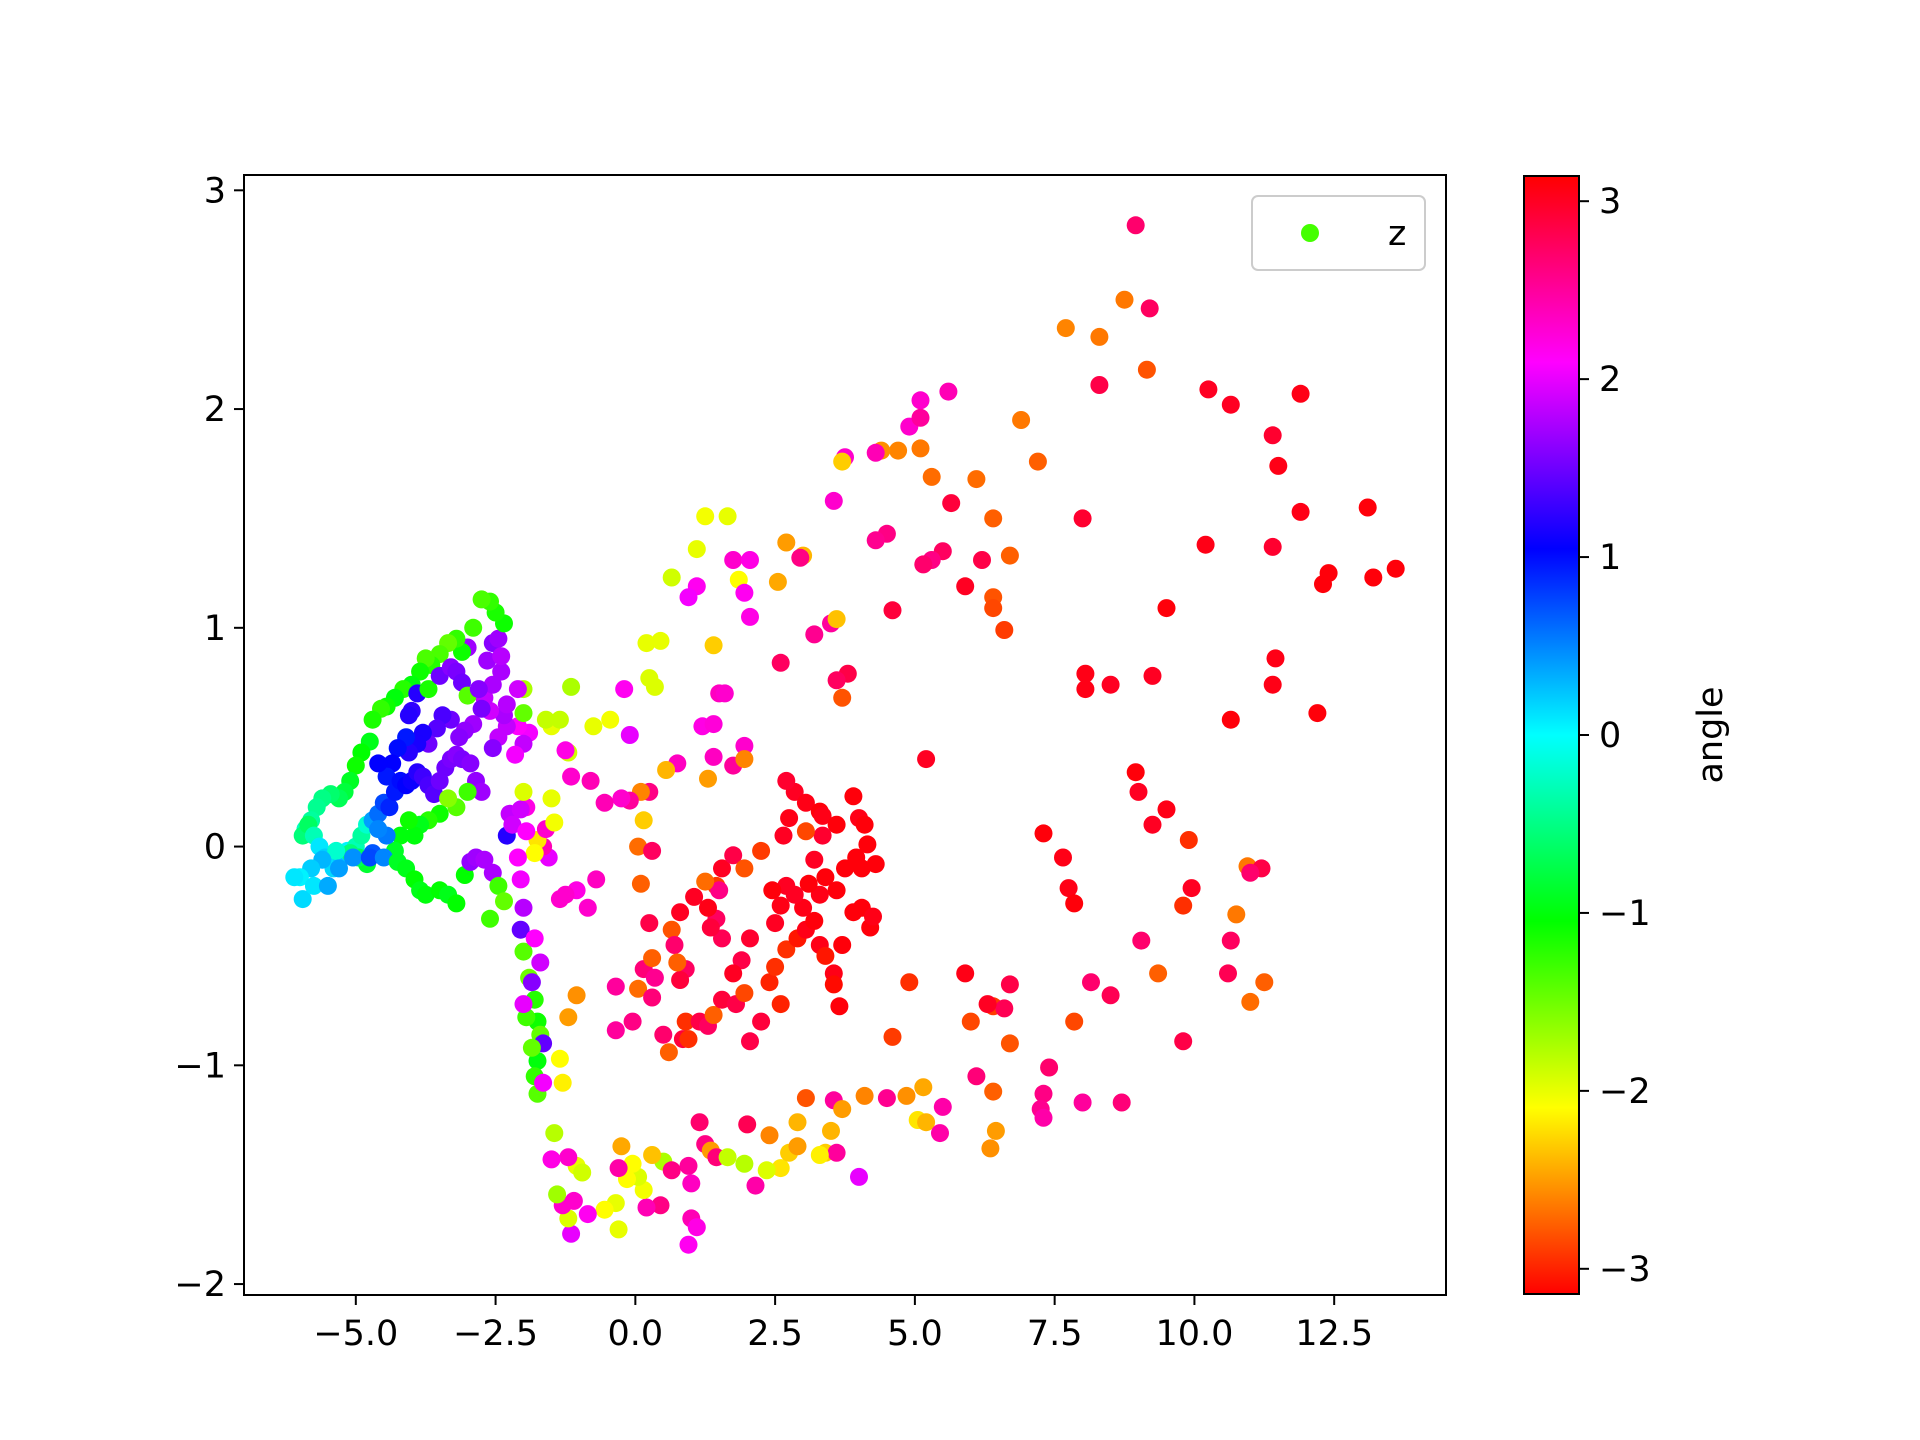 Image resolution: width=1920 pixels, height=1440 pixels. Describe the element at coordinates (1610, 558) in the screenshot. I see `colorbar-tick-label: 1` at that location.